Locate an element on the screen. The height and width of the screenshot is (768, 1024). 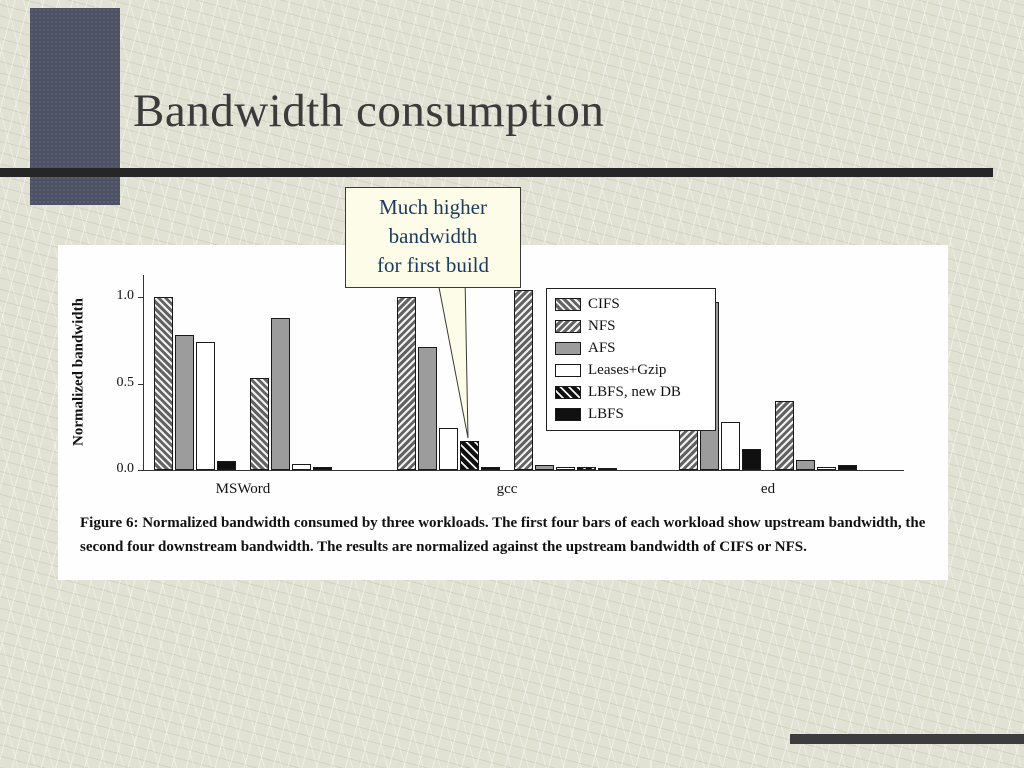
legend-label: NFS is located at coordinates (602, 326).